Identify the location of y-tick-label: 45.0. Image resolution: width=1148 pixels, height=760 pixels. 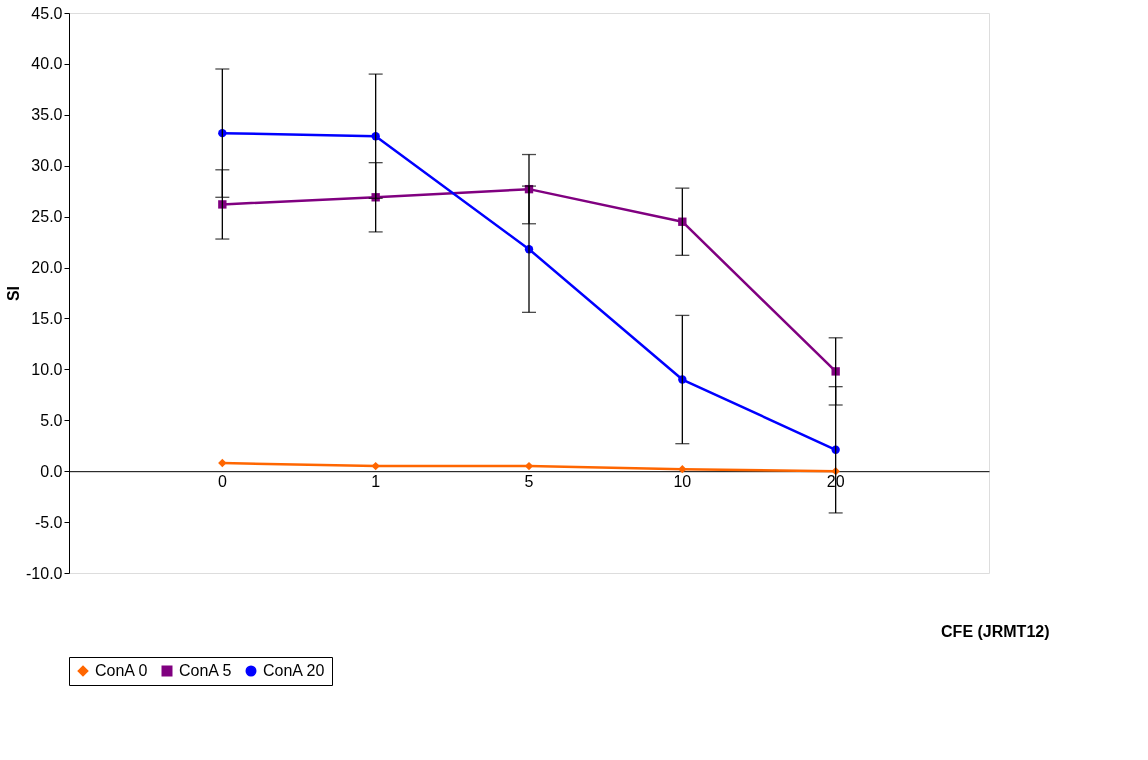
(47, 13).